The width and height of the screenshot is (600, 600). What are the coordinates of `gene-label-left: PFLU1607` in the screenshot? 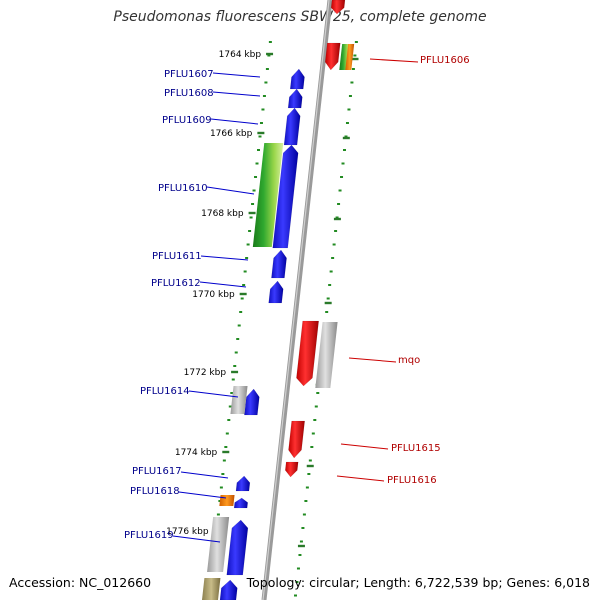 It's located at (189, 74).